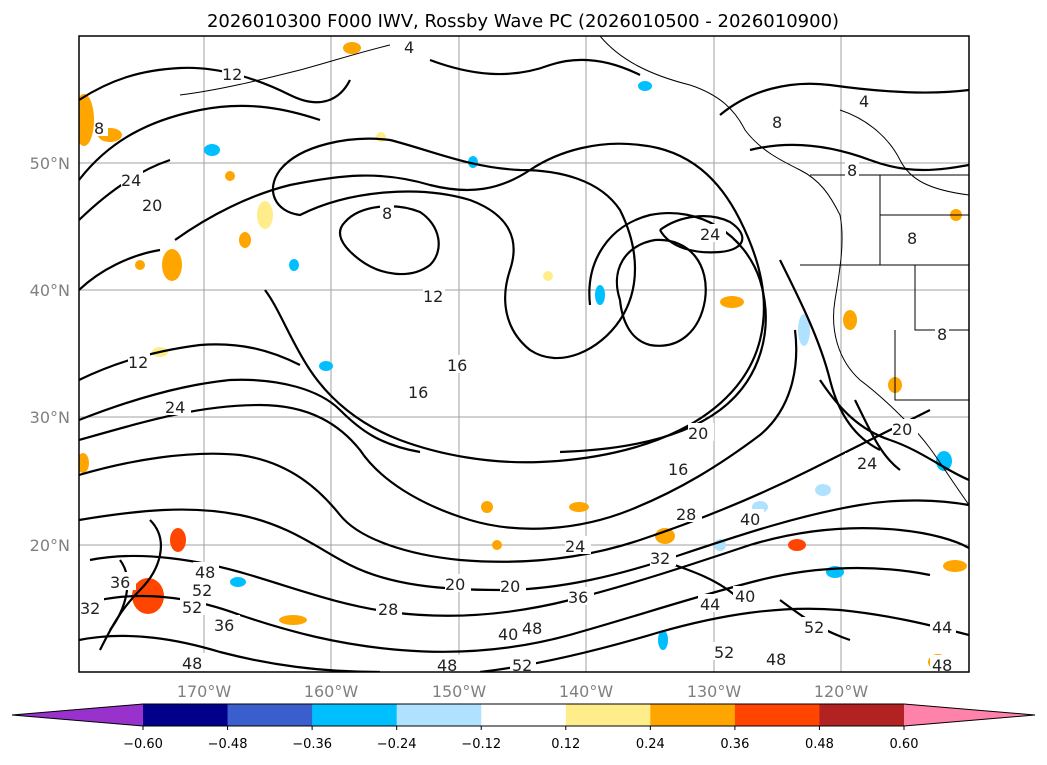 Image resolution: width=1047 pixels, height=765 pixels. I want to click on colorbar-tick-label: −0.36, so click(312, 744).